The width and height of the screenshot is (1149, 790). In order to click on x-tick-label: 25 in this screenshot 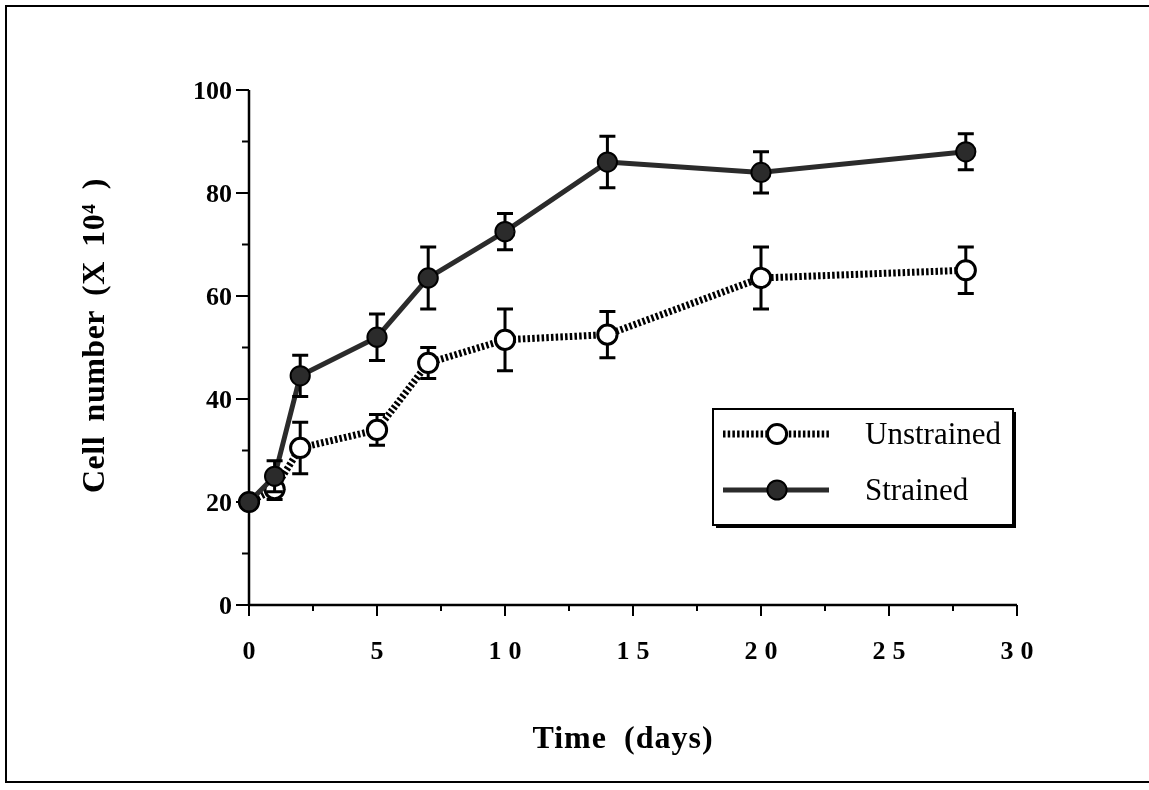, I will do `click(892, 650)`.